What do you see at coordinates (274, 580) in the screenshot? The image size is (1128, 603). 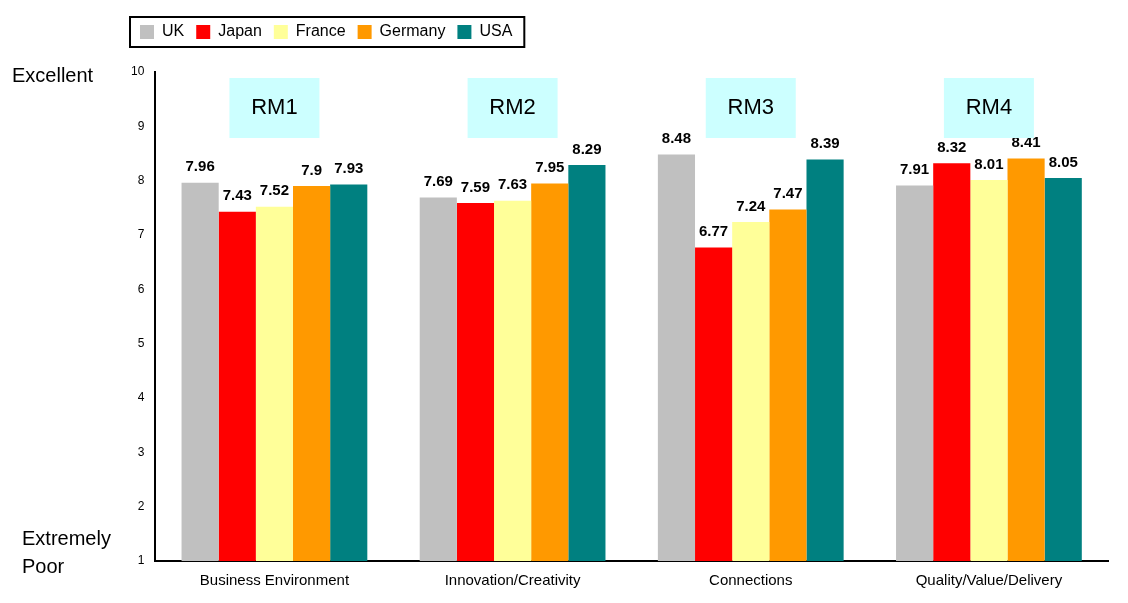 I see `x-tick-label: Business Environment` at bounding box center [274, 580].